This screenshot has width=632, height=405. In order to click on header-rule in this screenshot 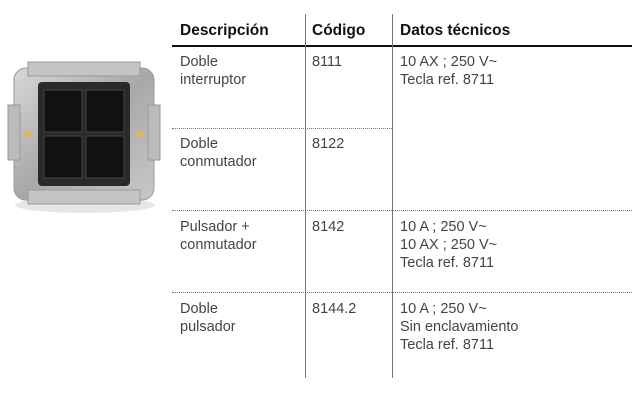, I will do `click(402, 46)`.